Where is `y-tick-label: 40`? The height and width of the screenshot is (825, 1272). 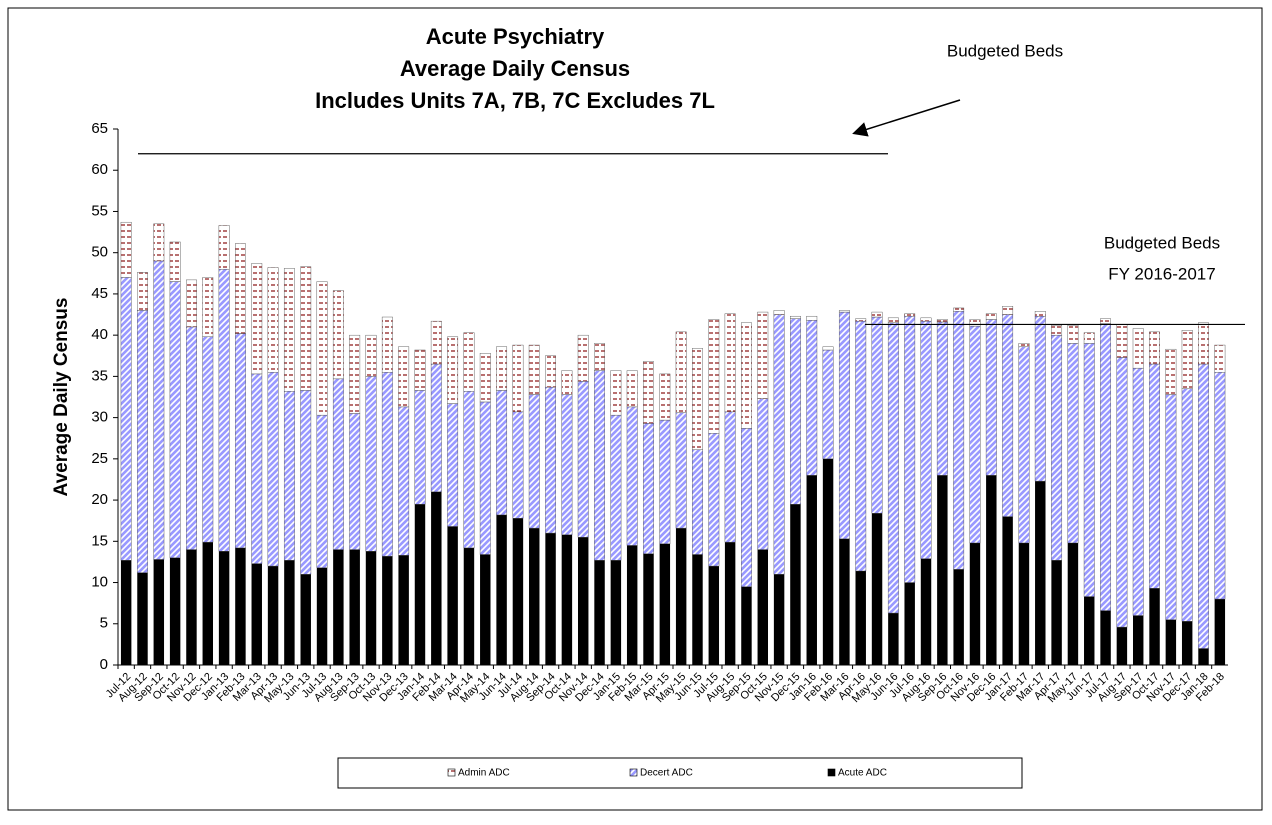 y-tick-label: 40 is located at coordinates (99, 334).